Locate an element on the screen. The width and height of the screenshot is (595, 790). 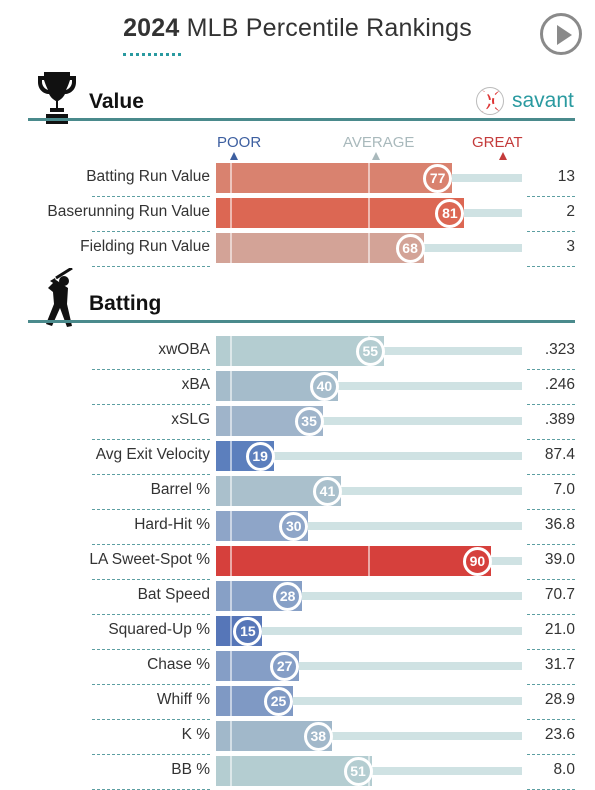
section-divider-value is located at coordinates (301, 119).